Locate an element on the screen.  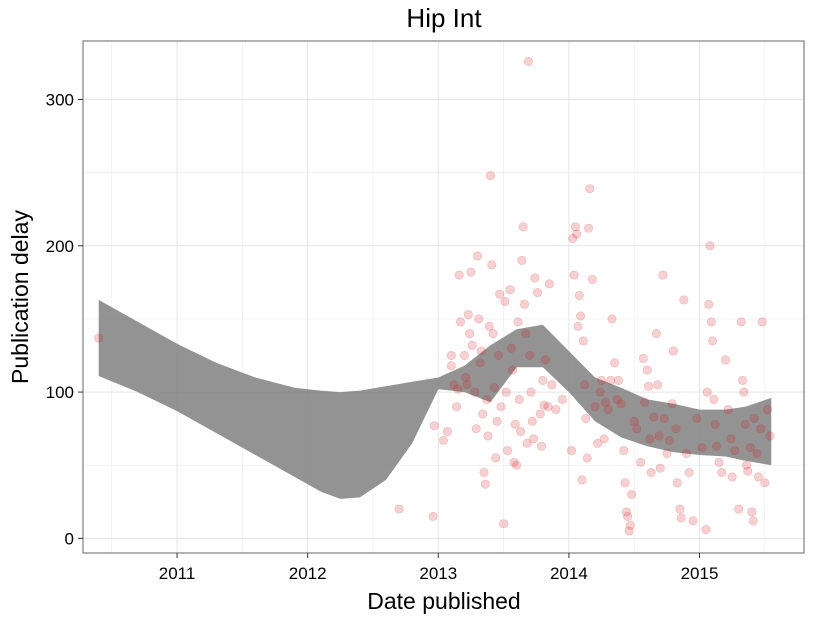
y-tick-label: 300 is located at coordinates (60, 100).